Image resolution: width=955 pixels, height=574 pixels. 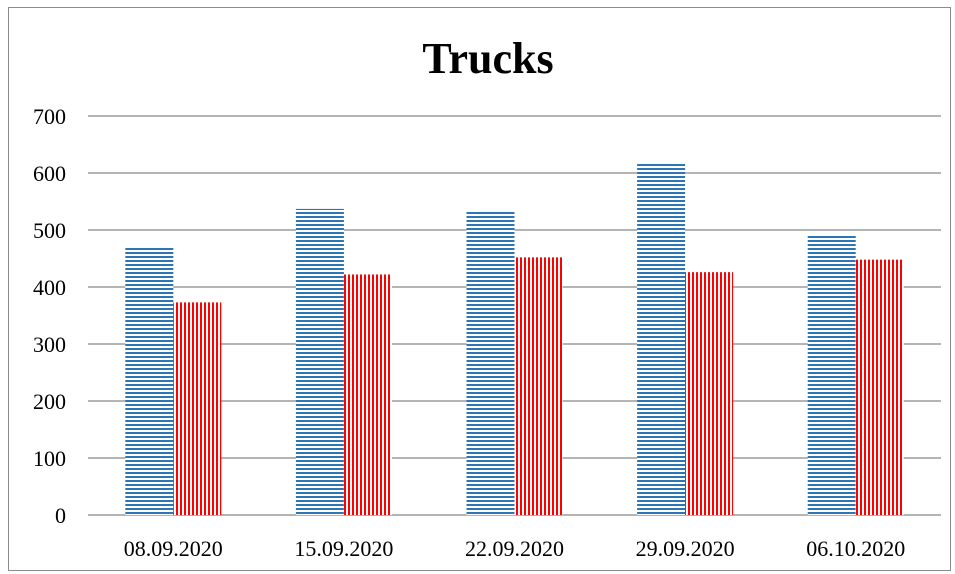 What do you see at coordinates (49, 230) in the screenshot?
I see `y-tick-label: 500` at bounding box center [49, 230].